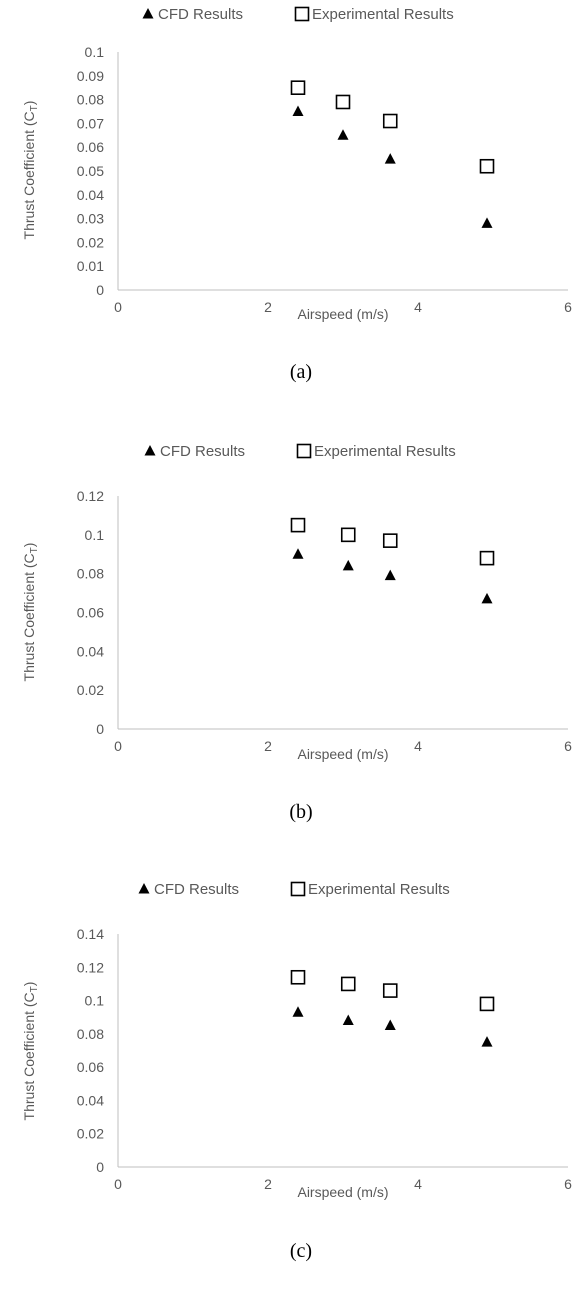 The height and width of the screenshot is (1294, 579). What do you see at coordinates (90, 266) in the screenshot?
I see `y-tick-label: 0.01` at bounding box center [90, 266].